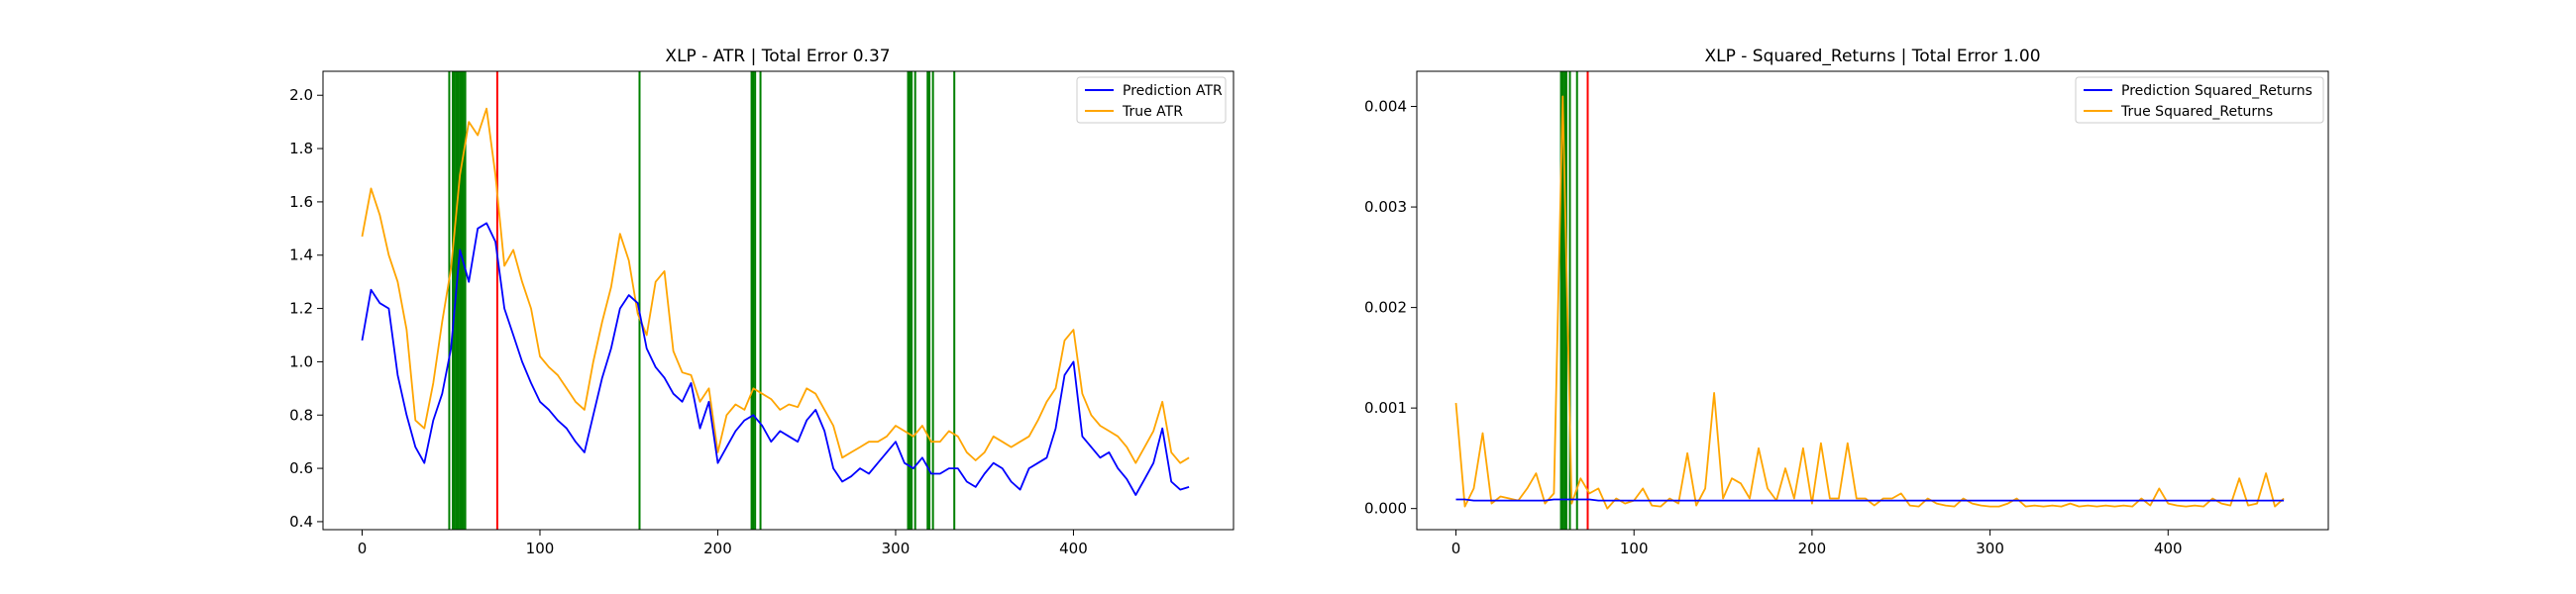  I want to click on y-tick-label: 0.004, so click(1386, 107).